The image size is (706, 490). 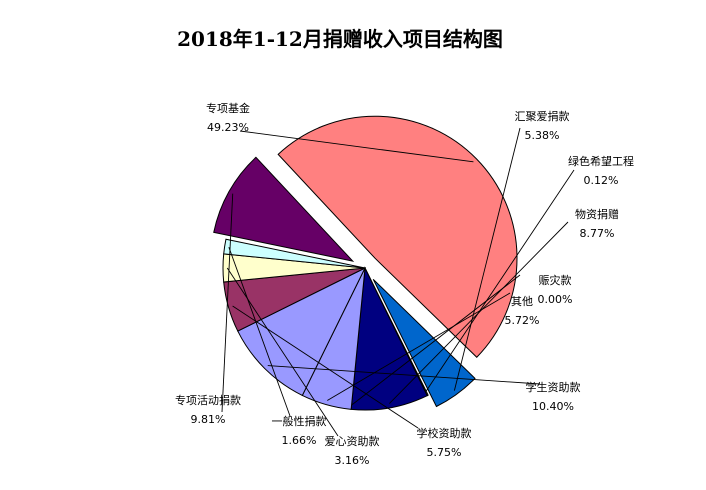 I want to click on slice-1-name-label: 专项基金, so click(x=228, y=108).